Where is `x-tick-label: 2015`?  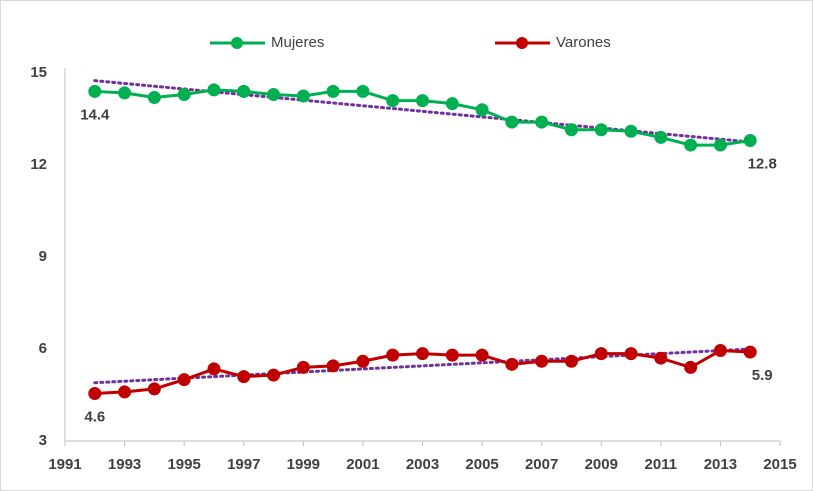
x-tick-label: 2015 is located at coordinates (779, 464).